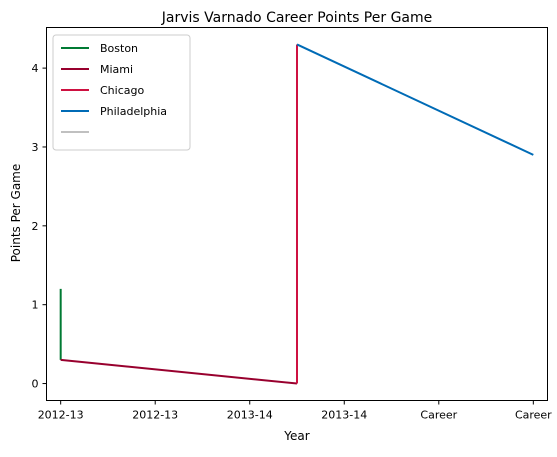 The width and height of the screenshot is (557, 457). Describe the element at coordinates (296, 436) in the screenshot. I see `x-axis-label: Year` at that location.